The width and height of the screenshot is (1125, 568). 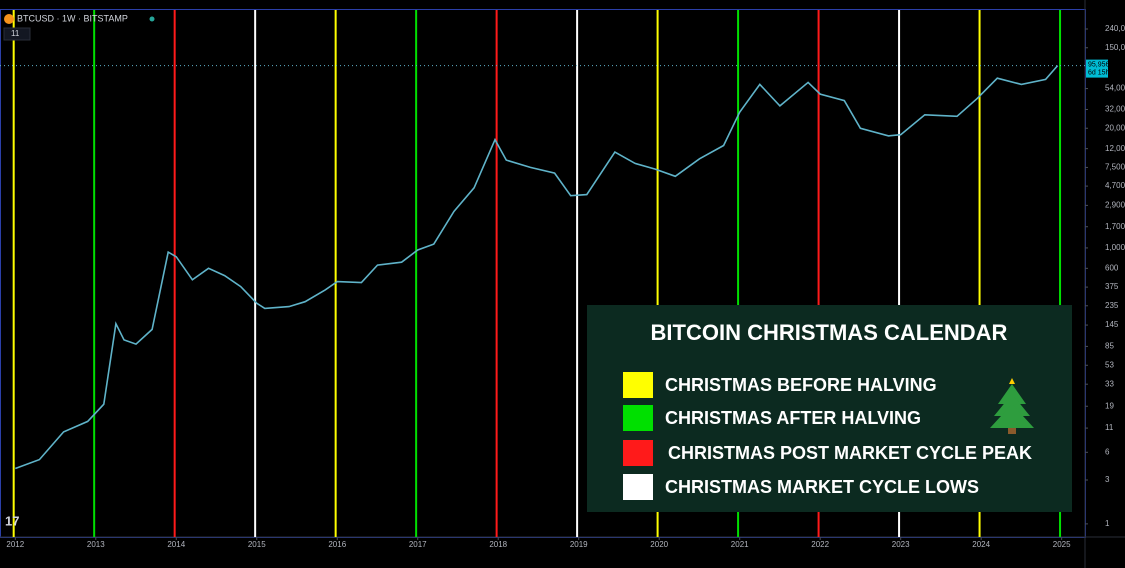 What do you see at coordinates (1109, 346) in the screenshot?
I see `y-tick-label: 85` at bounding box center [1109, 346].